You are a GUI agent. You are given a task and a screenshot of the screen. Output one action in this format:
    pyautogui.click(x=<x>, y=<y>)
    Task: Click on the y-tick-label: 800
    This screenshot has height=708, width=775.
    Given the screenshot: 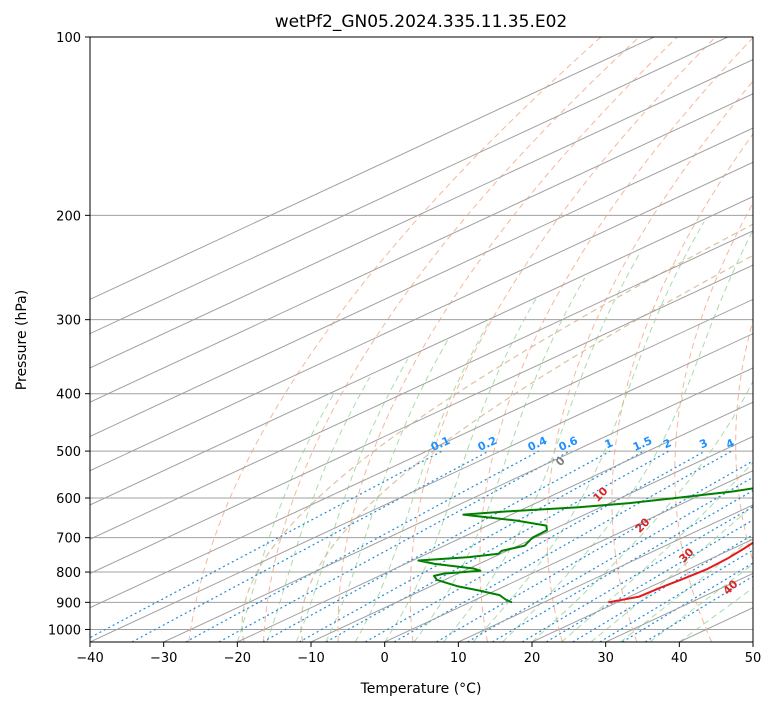 What is the action you would take?
    pyautogui.click(x=68, y=573)
    